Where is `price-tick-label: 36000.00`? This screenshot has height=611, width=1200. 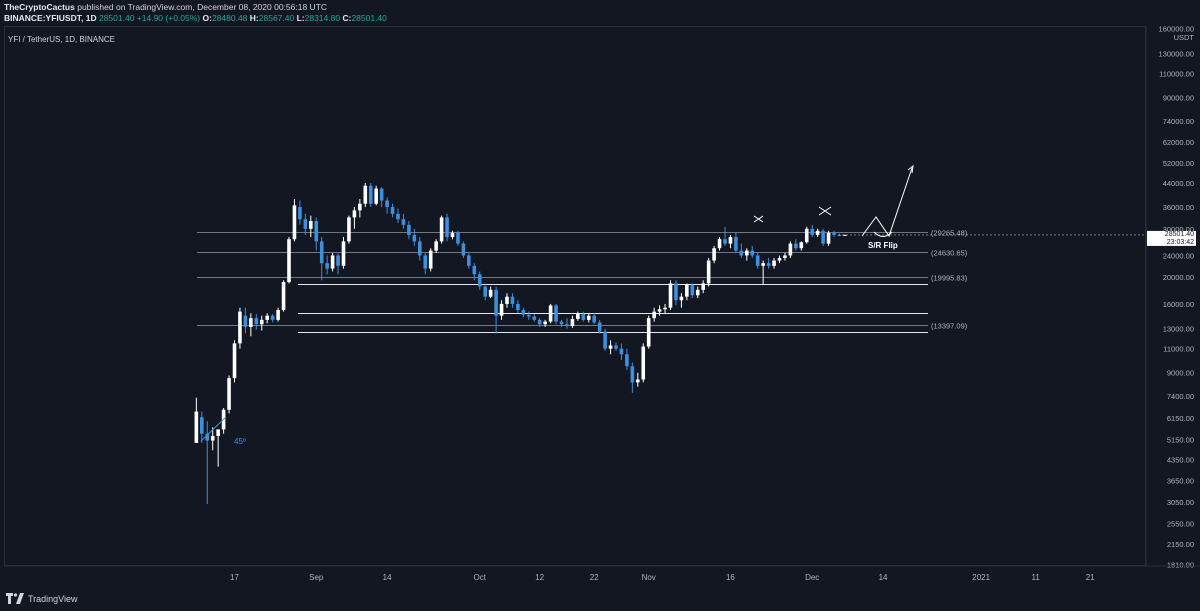
price-tick-label: 36000.00 is located at coordinates (1178, 207).